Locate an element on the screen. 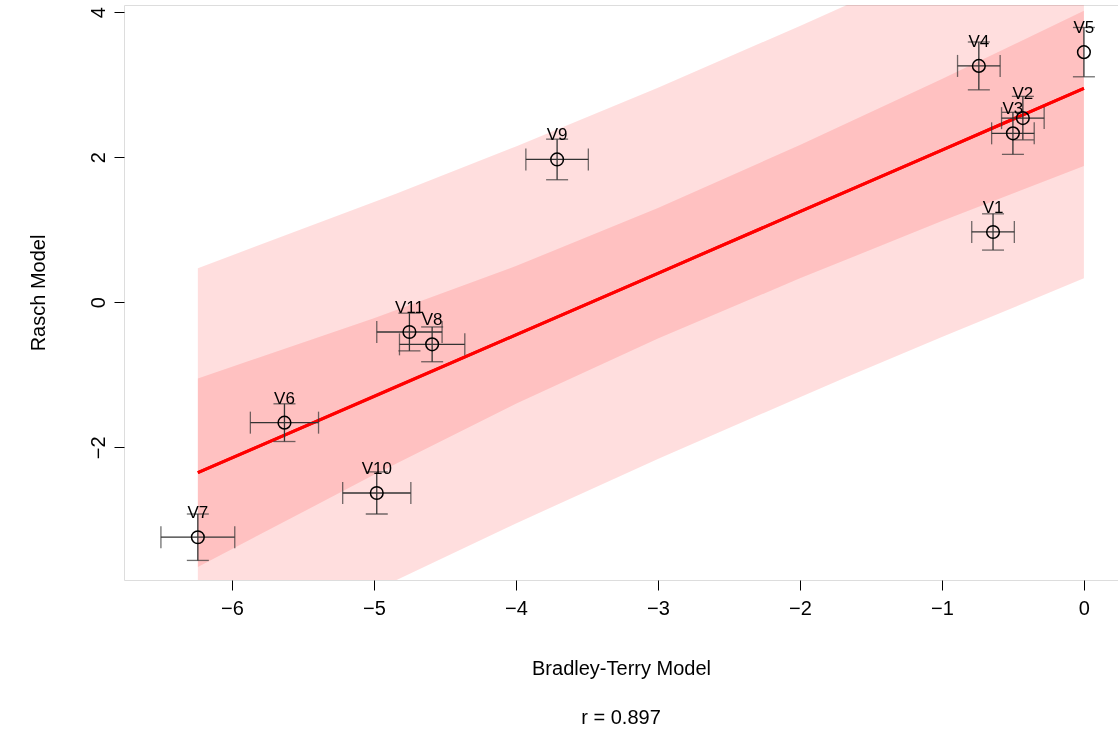 The width and height of the screenshot is (1118, 737). annotation: V4 is located at coordinates (979, 41).